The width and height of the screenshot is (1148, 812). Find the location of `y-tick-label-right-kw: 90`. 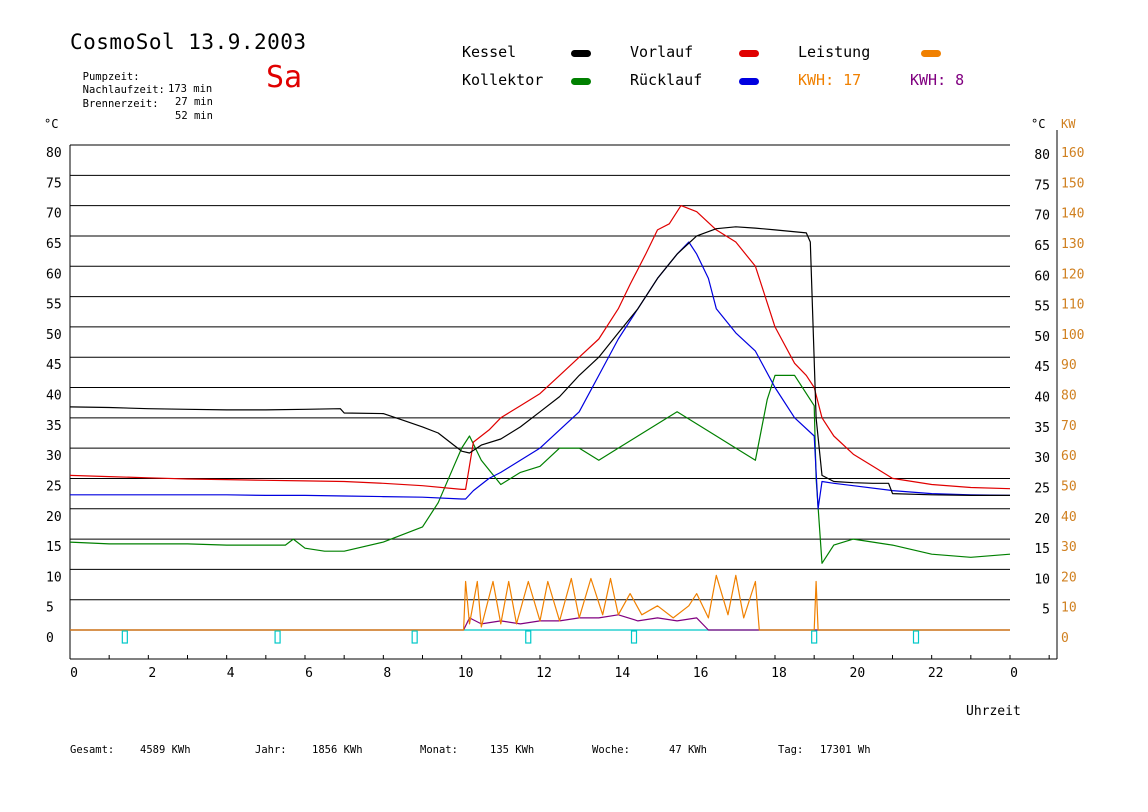

y-tick-label-right-kw: 90 is located at coordinates (1069, 365).